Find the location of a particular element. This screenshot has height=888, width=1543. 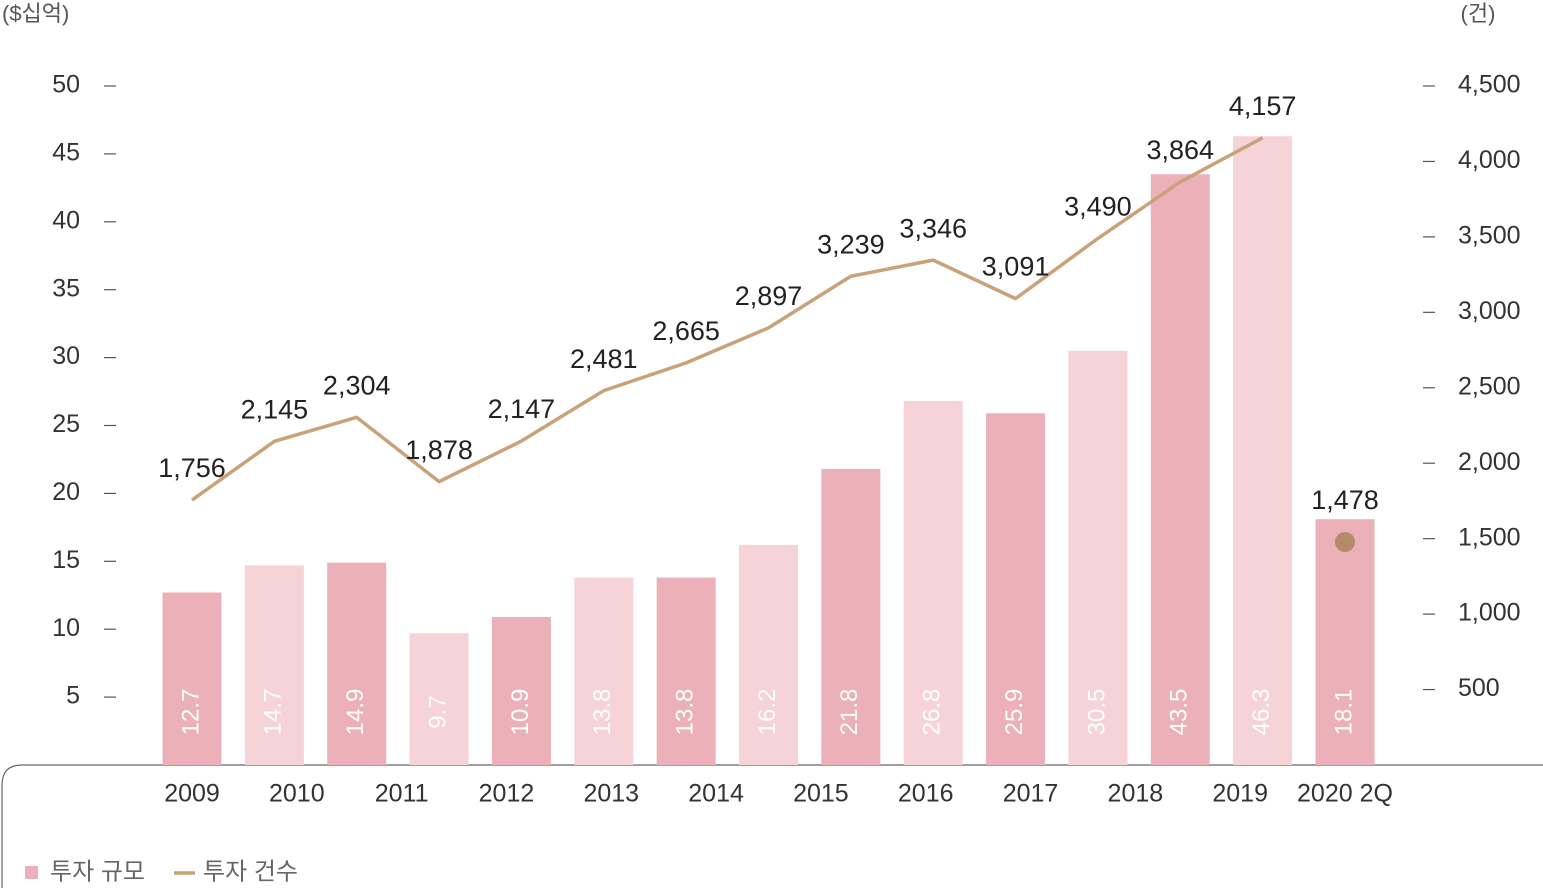

y-tick-label: 30 is located at coordinates (66, 356).